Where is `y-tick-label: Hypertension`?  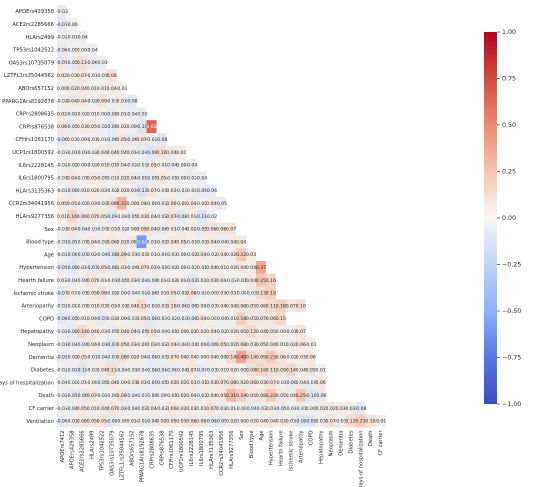
y-tick-label: Hypertension is located at coordinates (36, 268).